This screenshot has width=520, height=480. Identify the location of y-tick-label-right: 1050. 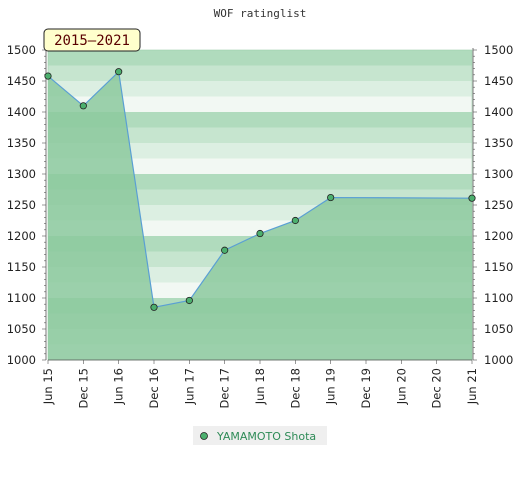
(498, 329).